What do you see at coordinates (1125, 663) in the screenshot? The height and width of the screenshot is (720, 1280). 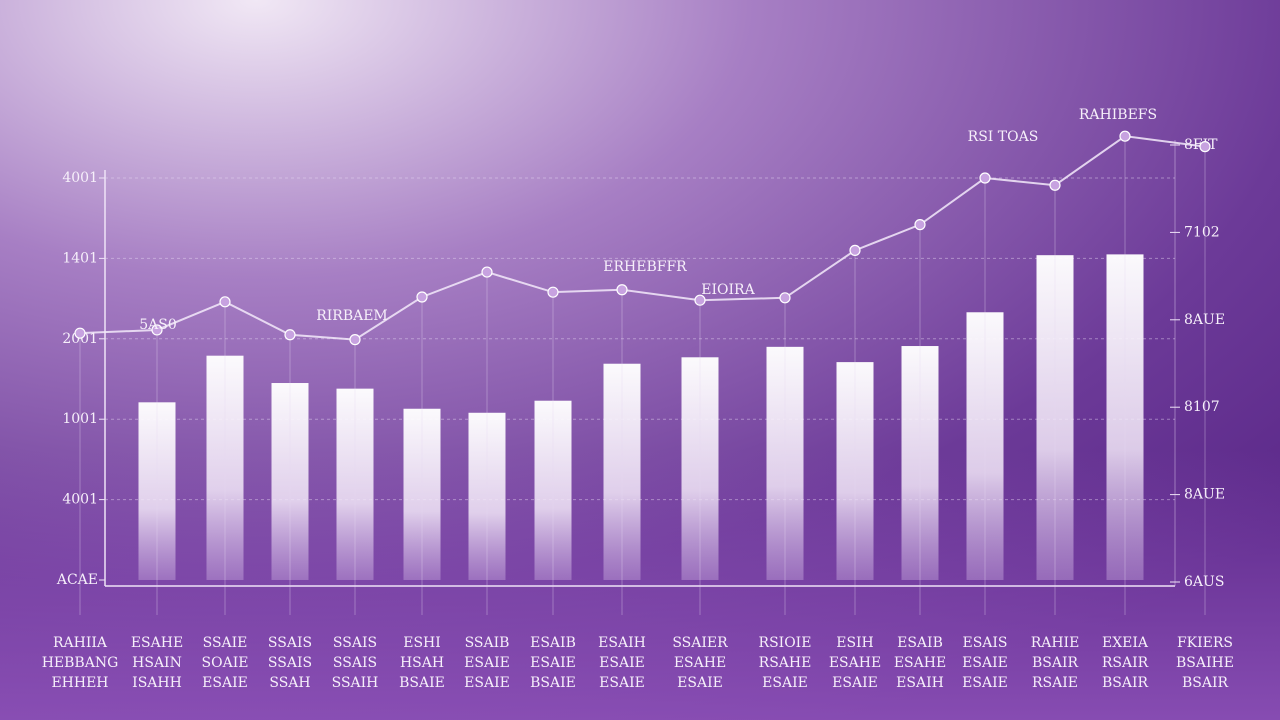 I see `x-tick-label: RSAIR` at bounding box center [1125, 663].